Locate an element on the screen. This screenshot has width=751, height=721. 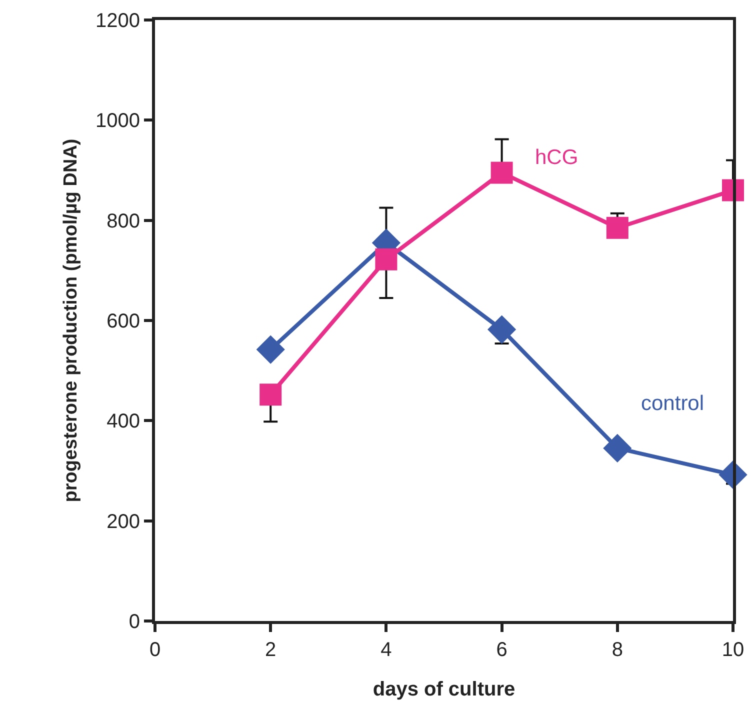
x-axis-title: days of culture is located at coordinates (444, 689).